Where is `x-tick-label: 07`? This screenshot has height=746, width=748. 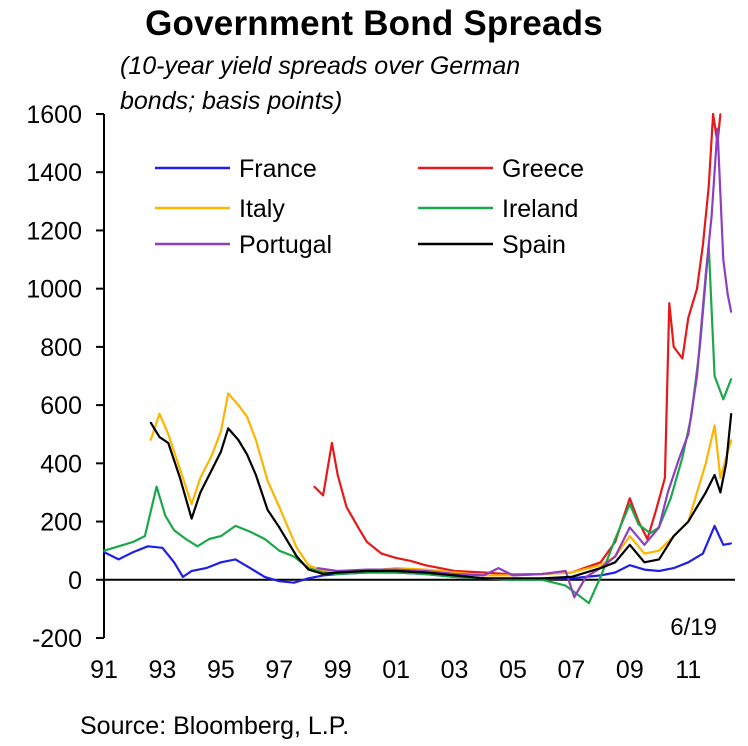 x-tick-label: 07 is located at coordinates (572, 670).